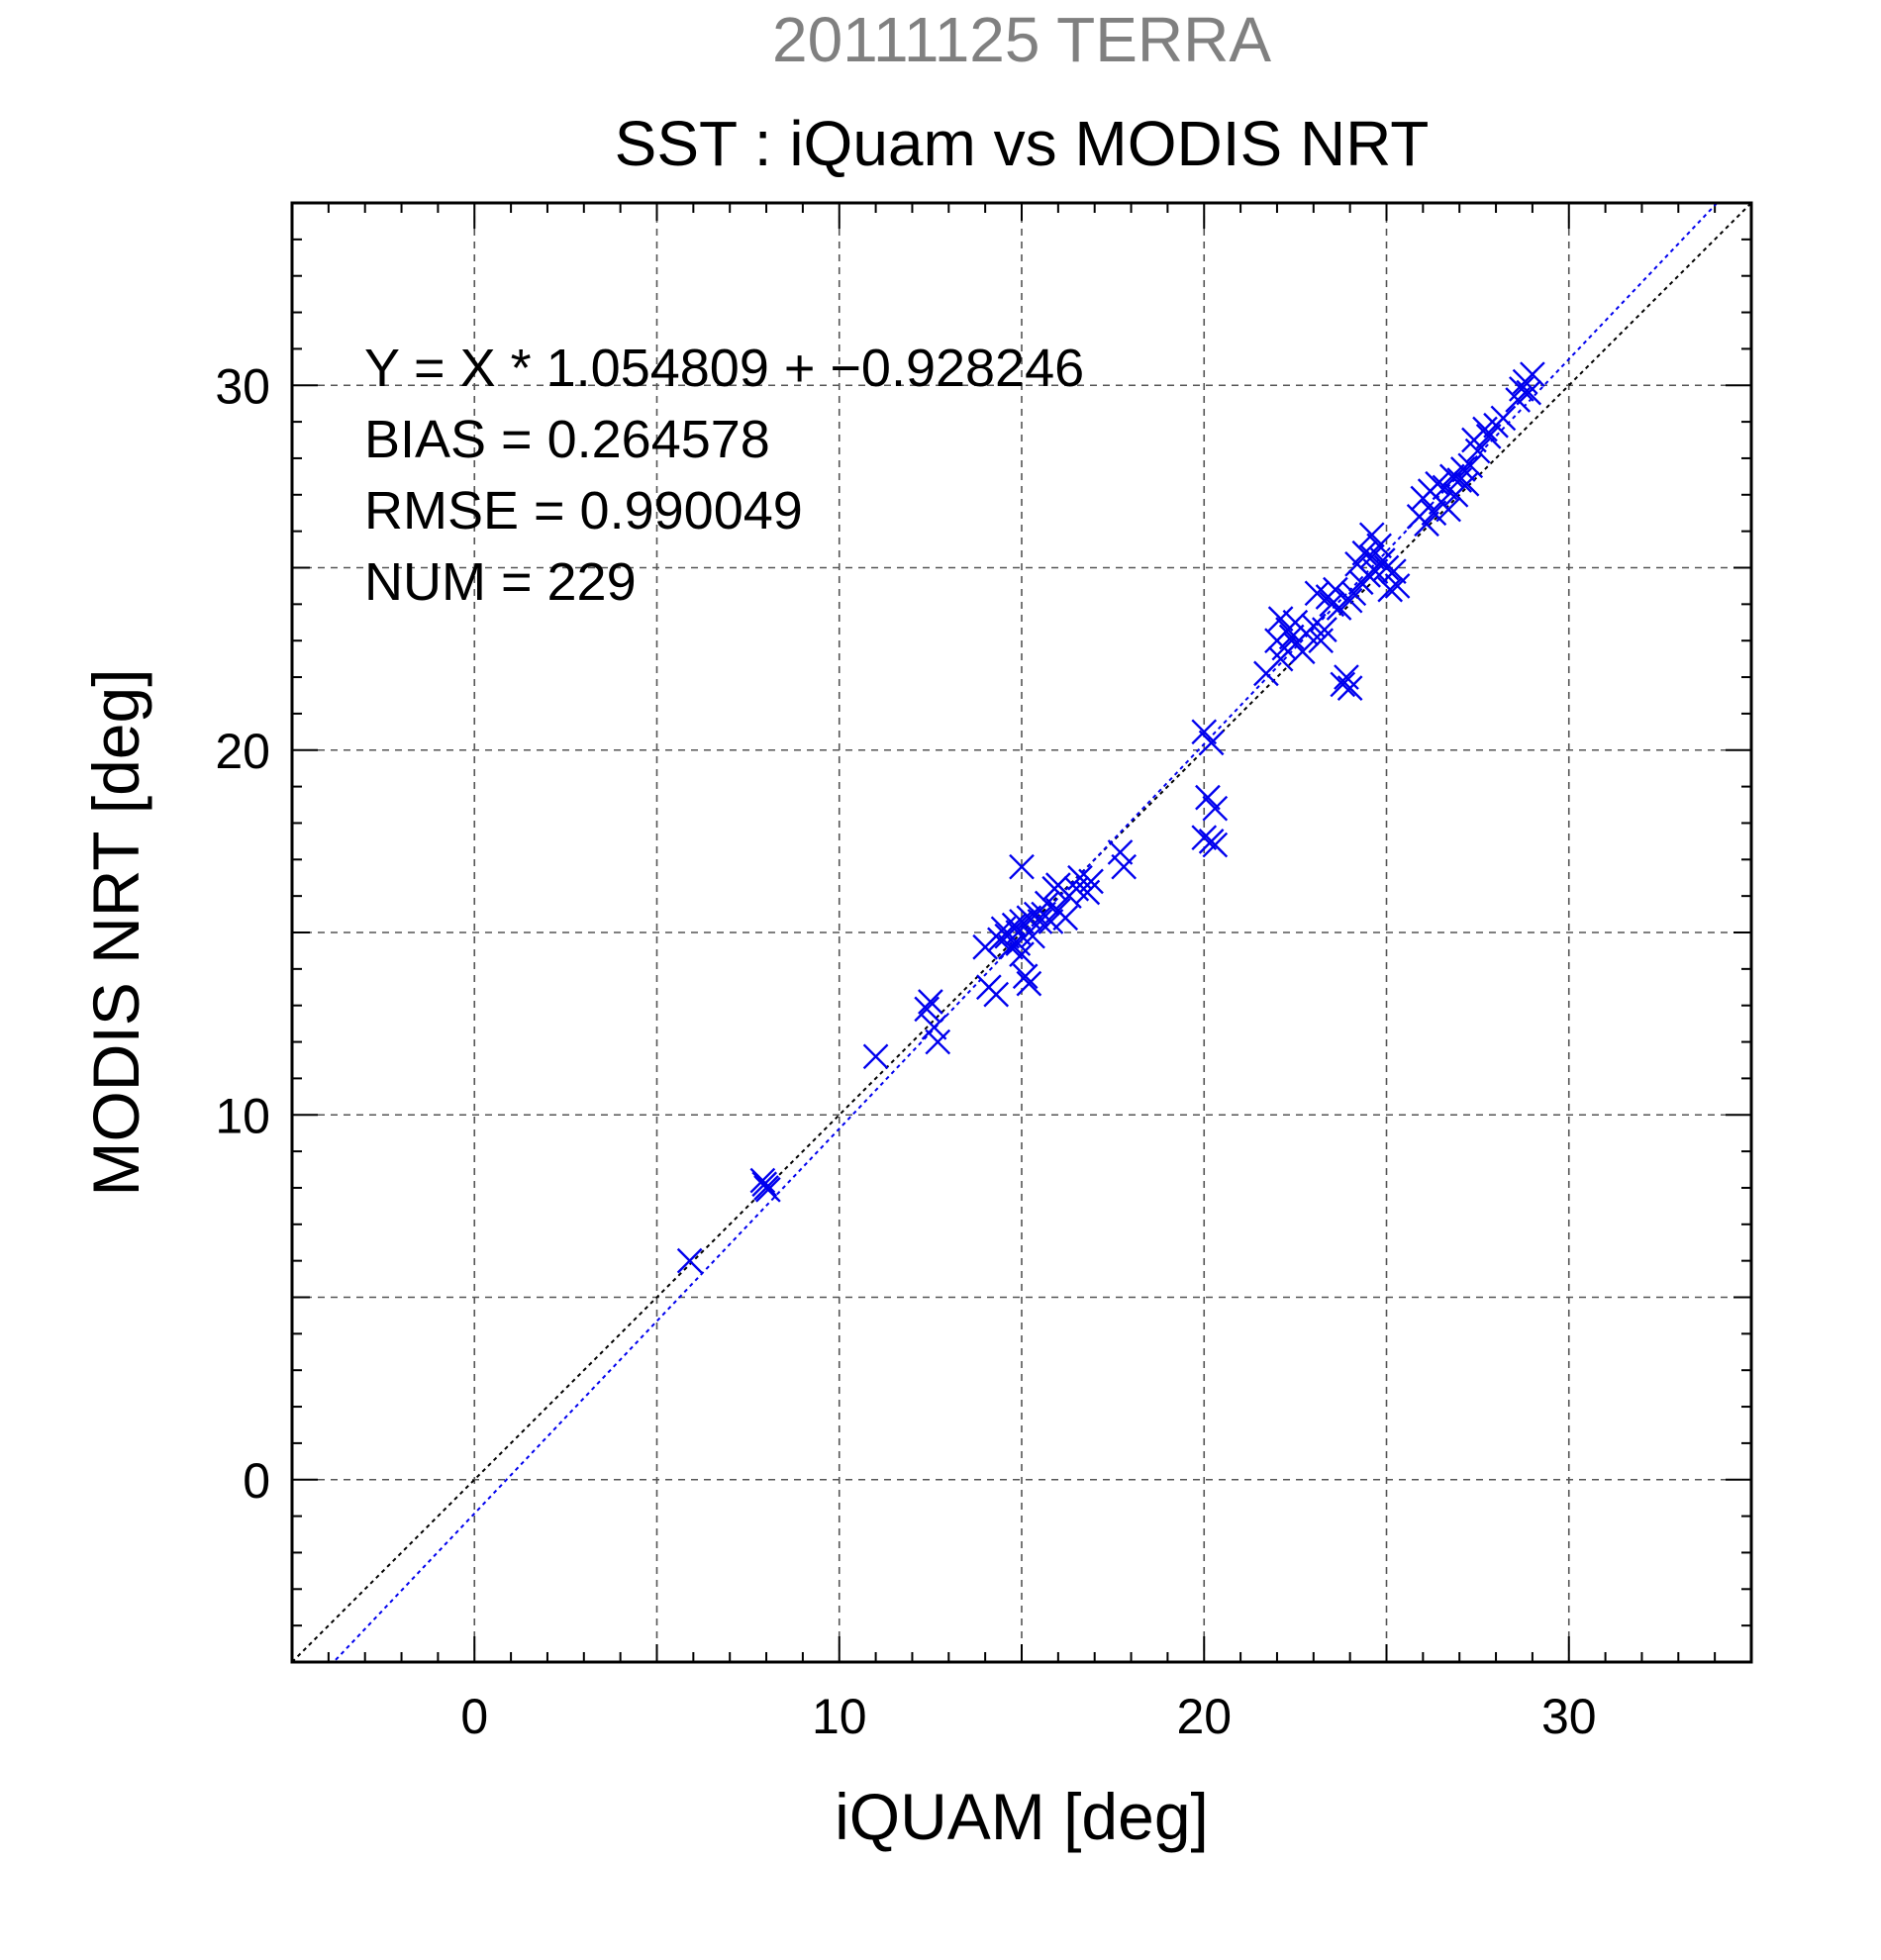 This screenshot has width=1881, height=1960. What do you see at coordinates (1022, 1816) in the screenshot?
I see `x-axis-label: iQUAM [deg]` at bounding box center [1022, 1816].